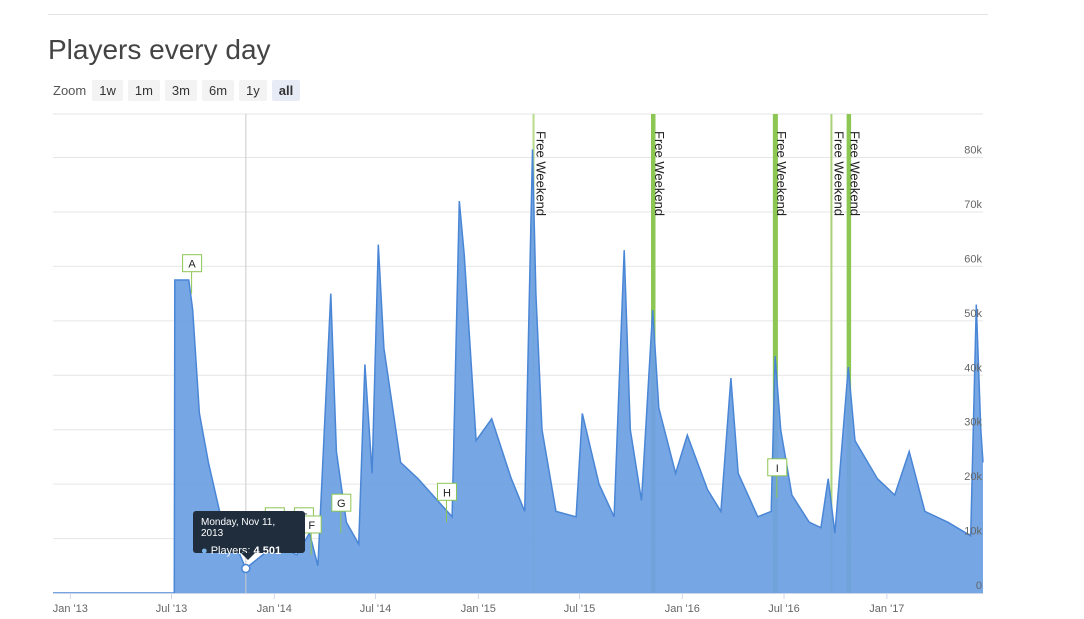  I want to click on chart-tooltip: Monday, Nov 11, 2013 ● Players: 4 501, so click(249, 535).